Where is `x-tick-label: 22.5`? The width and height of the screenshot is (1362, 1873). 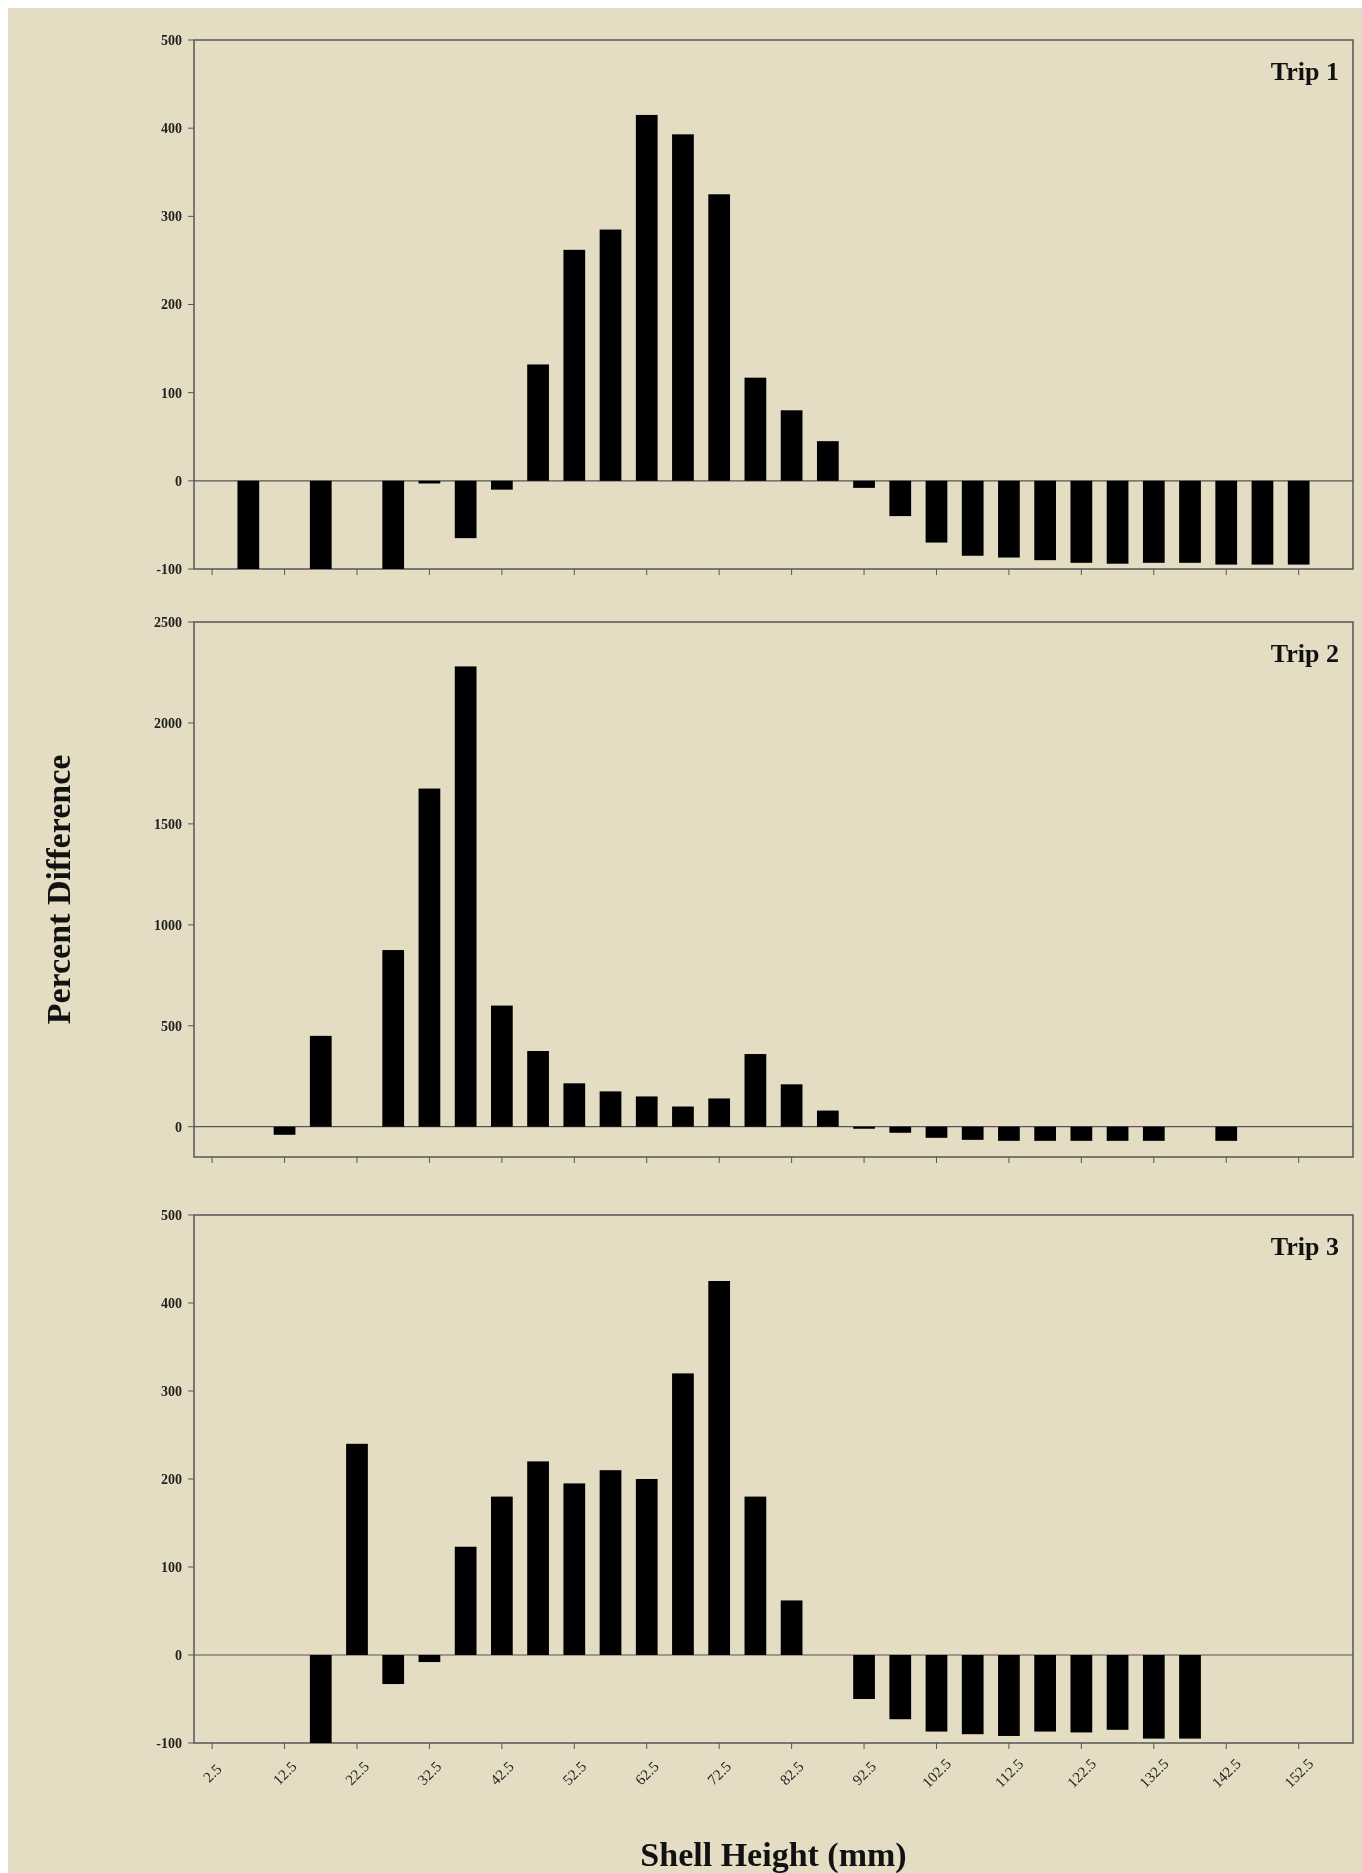 x-tick-label: 22.5 is located at coordinates (357, 1773).